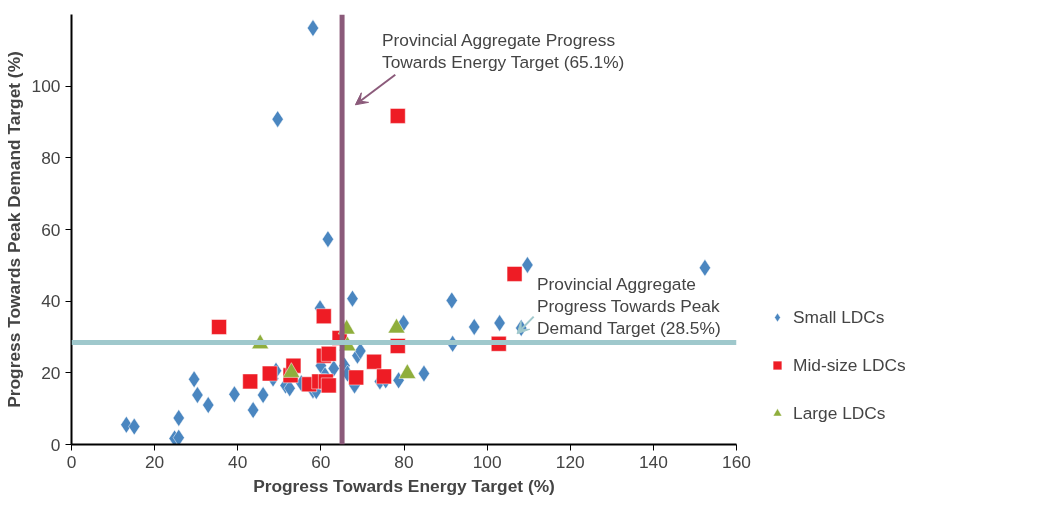 The width and height of the screenshot is (1044, 529). I want to click on x-tick-label: 20, so click(154, 461).